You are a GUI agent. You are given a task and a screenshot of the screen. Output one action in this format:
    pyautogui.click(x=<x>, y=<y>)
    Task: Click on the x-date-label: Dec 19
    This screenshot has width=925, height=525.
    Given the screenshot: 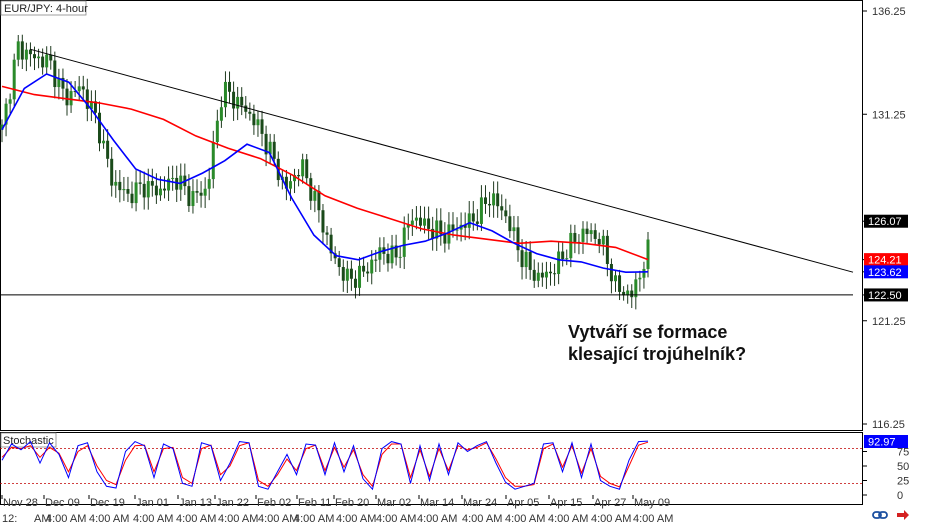 What is the action you would take?
    pyautogui.click(x=107, y=503)
    